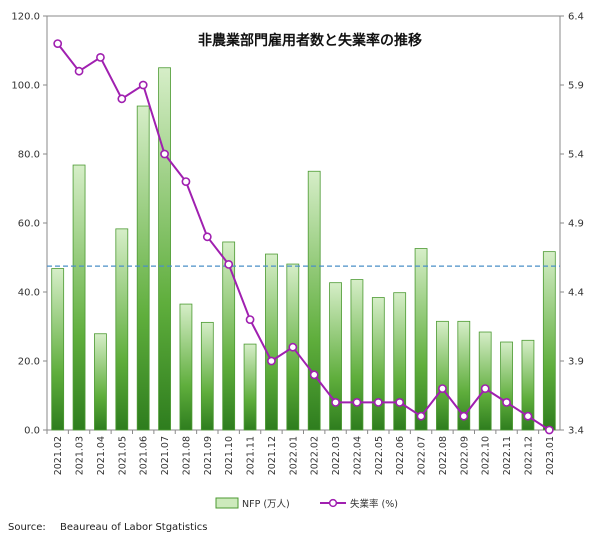  What do you see at coordinates (357, 402) in the screenshot?
I see `point-2022.04` at bounding box center [357, 402].